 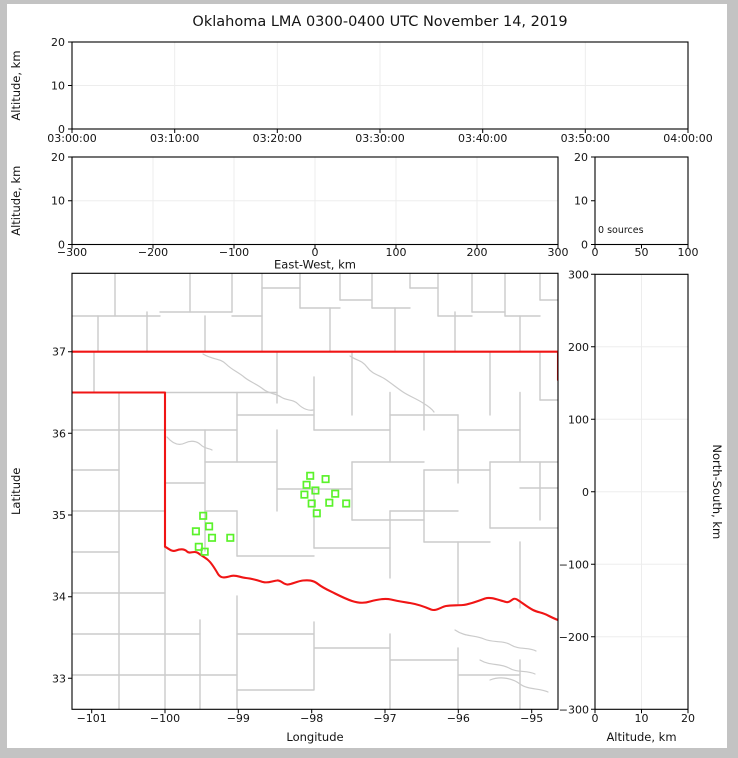 I want to click on time-xtick-0310: 03:10:00, so click(x=174, y=138).